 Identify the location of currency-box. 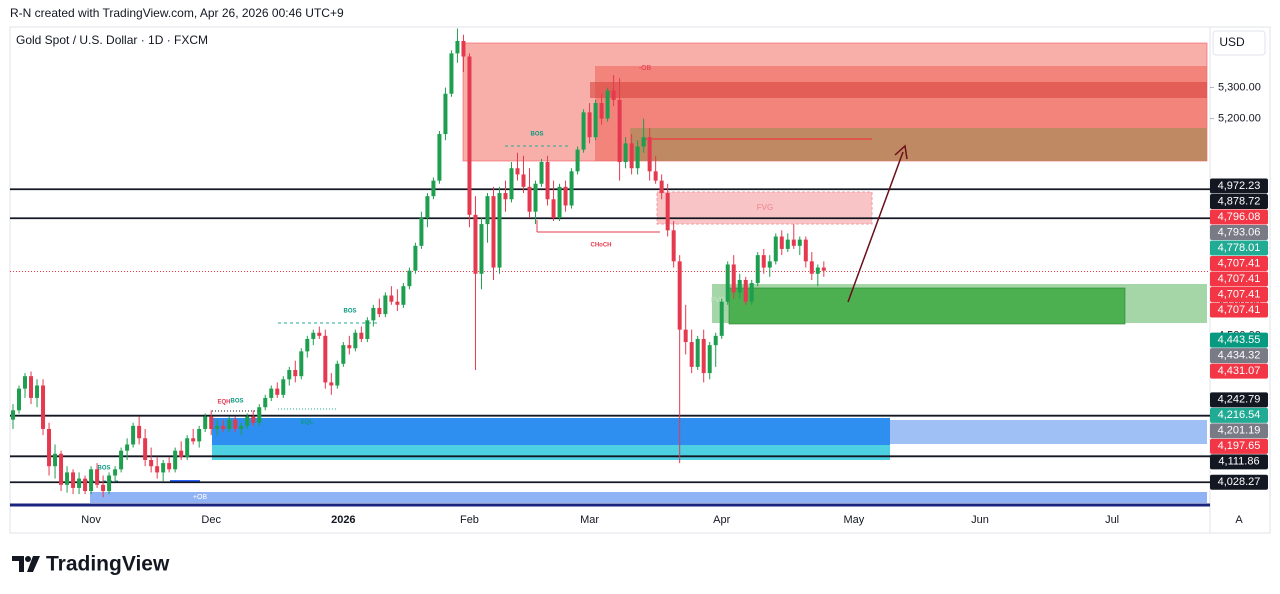
(1239, 43).